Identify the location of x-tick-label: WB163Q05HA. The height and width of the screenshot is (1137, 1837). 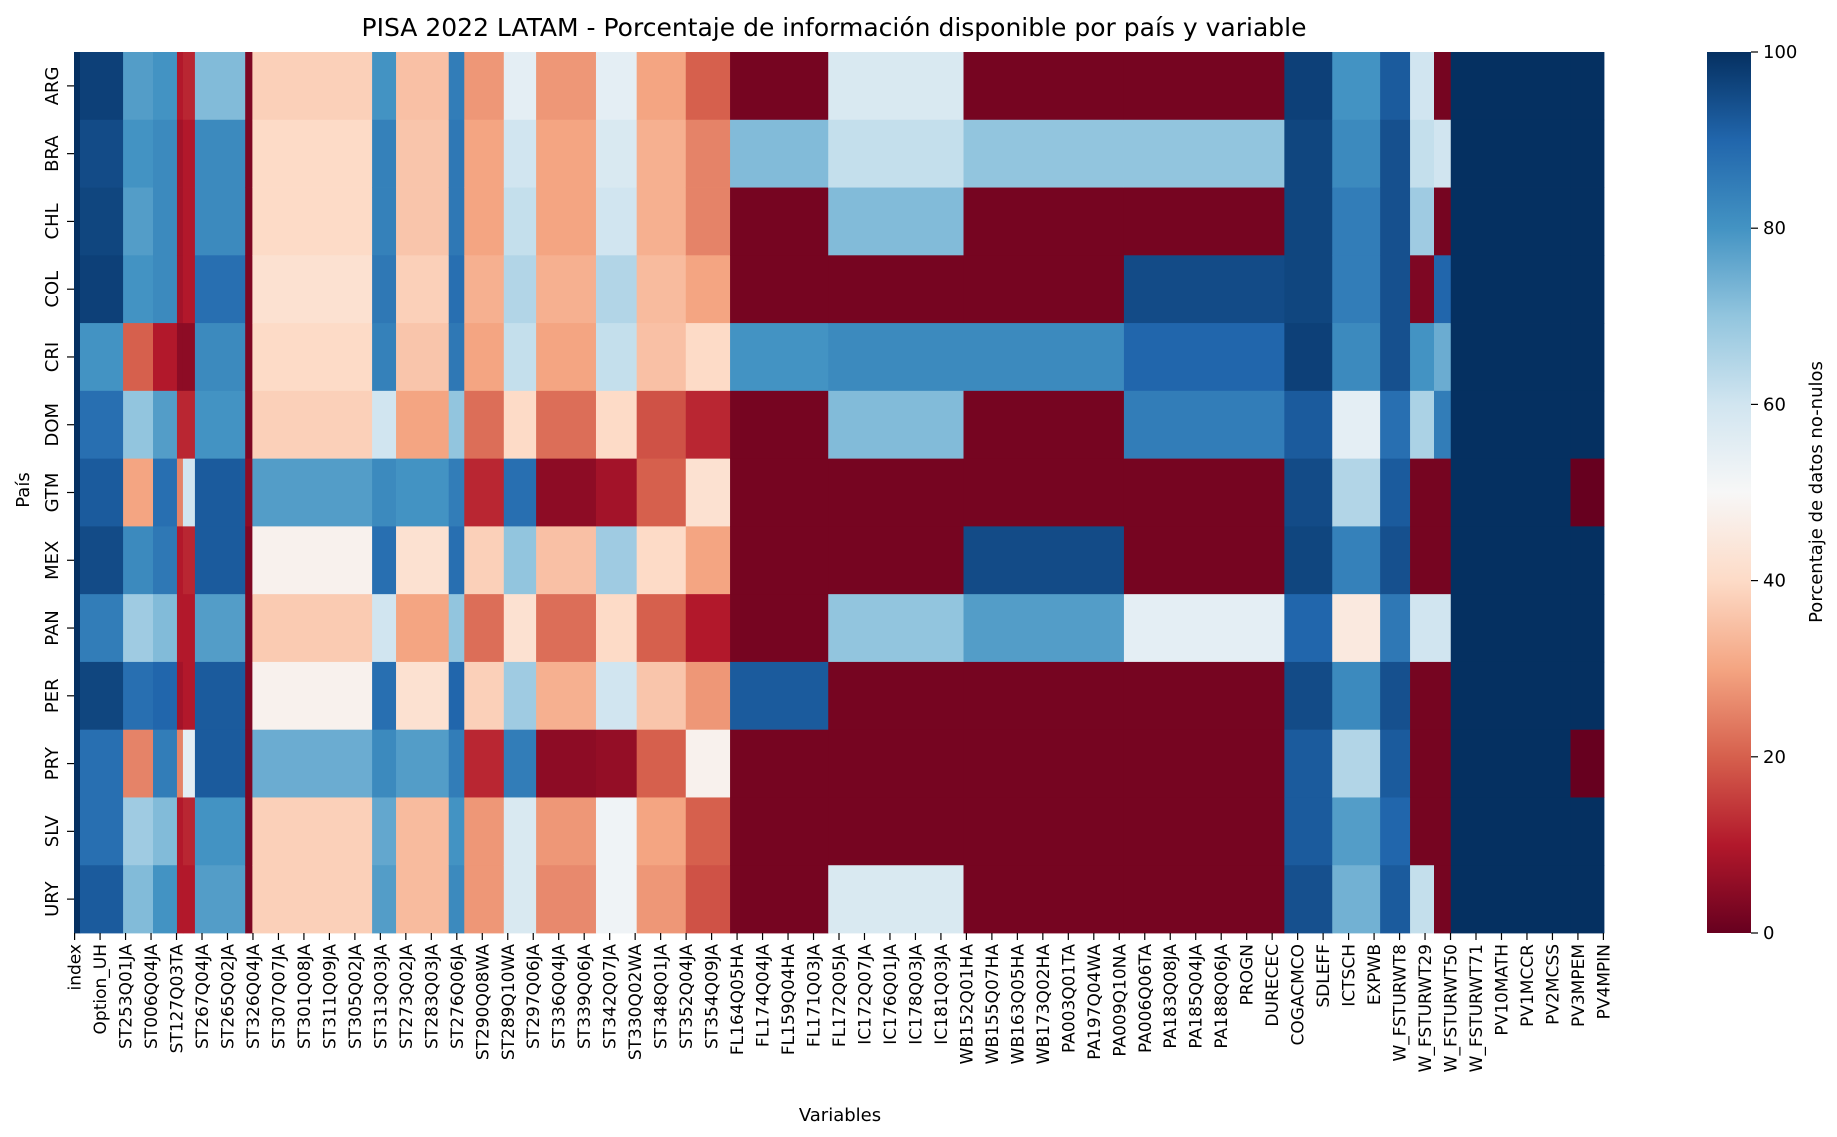
(1018, 1004).